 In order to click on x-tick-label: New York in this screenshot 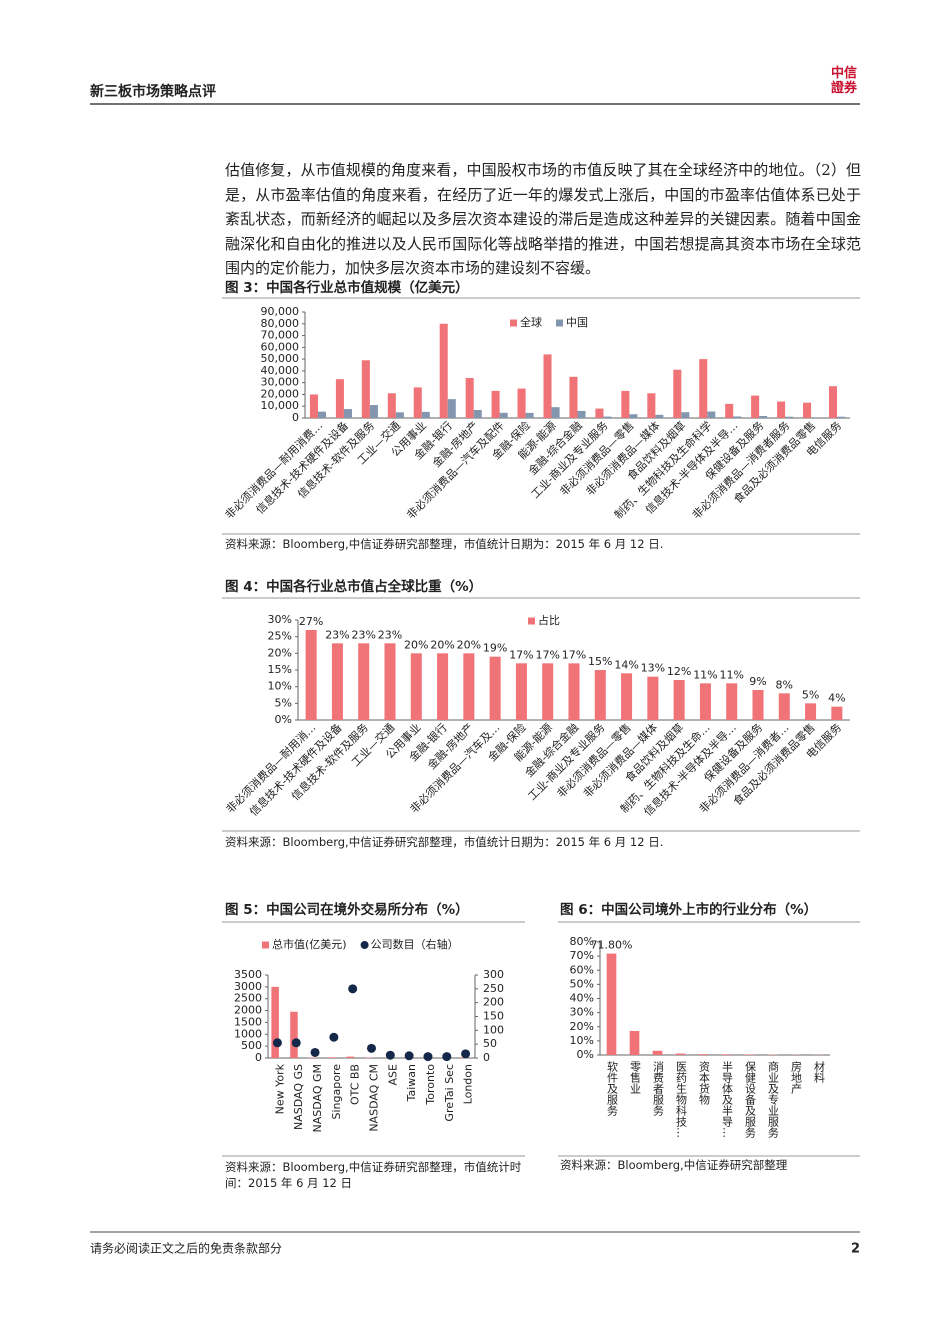, I will do `click(279, 1088)`.